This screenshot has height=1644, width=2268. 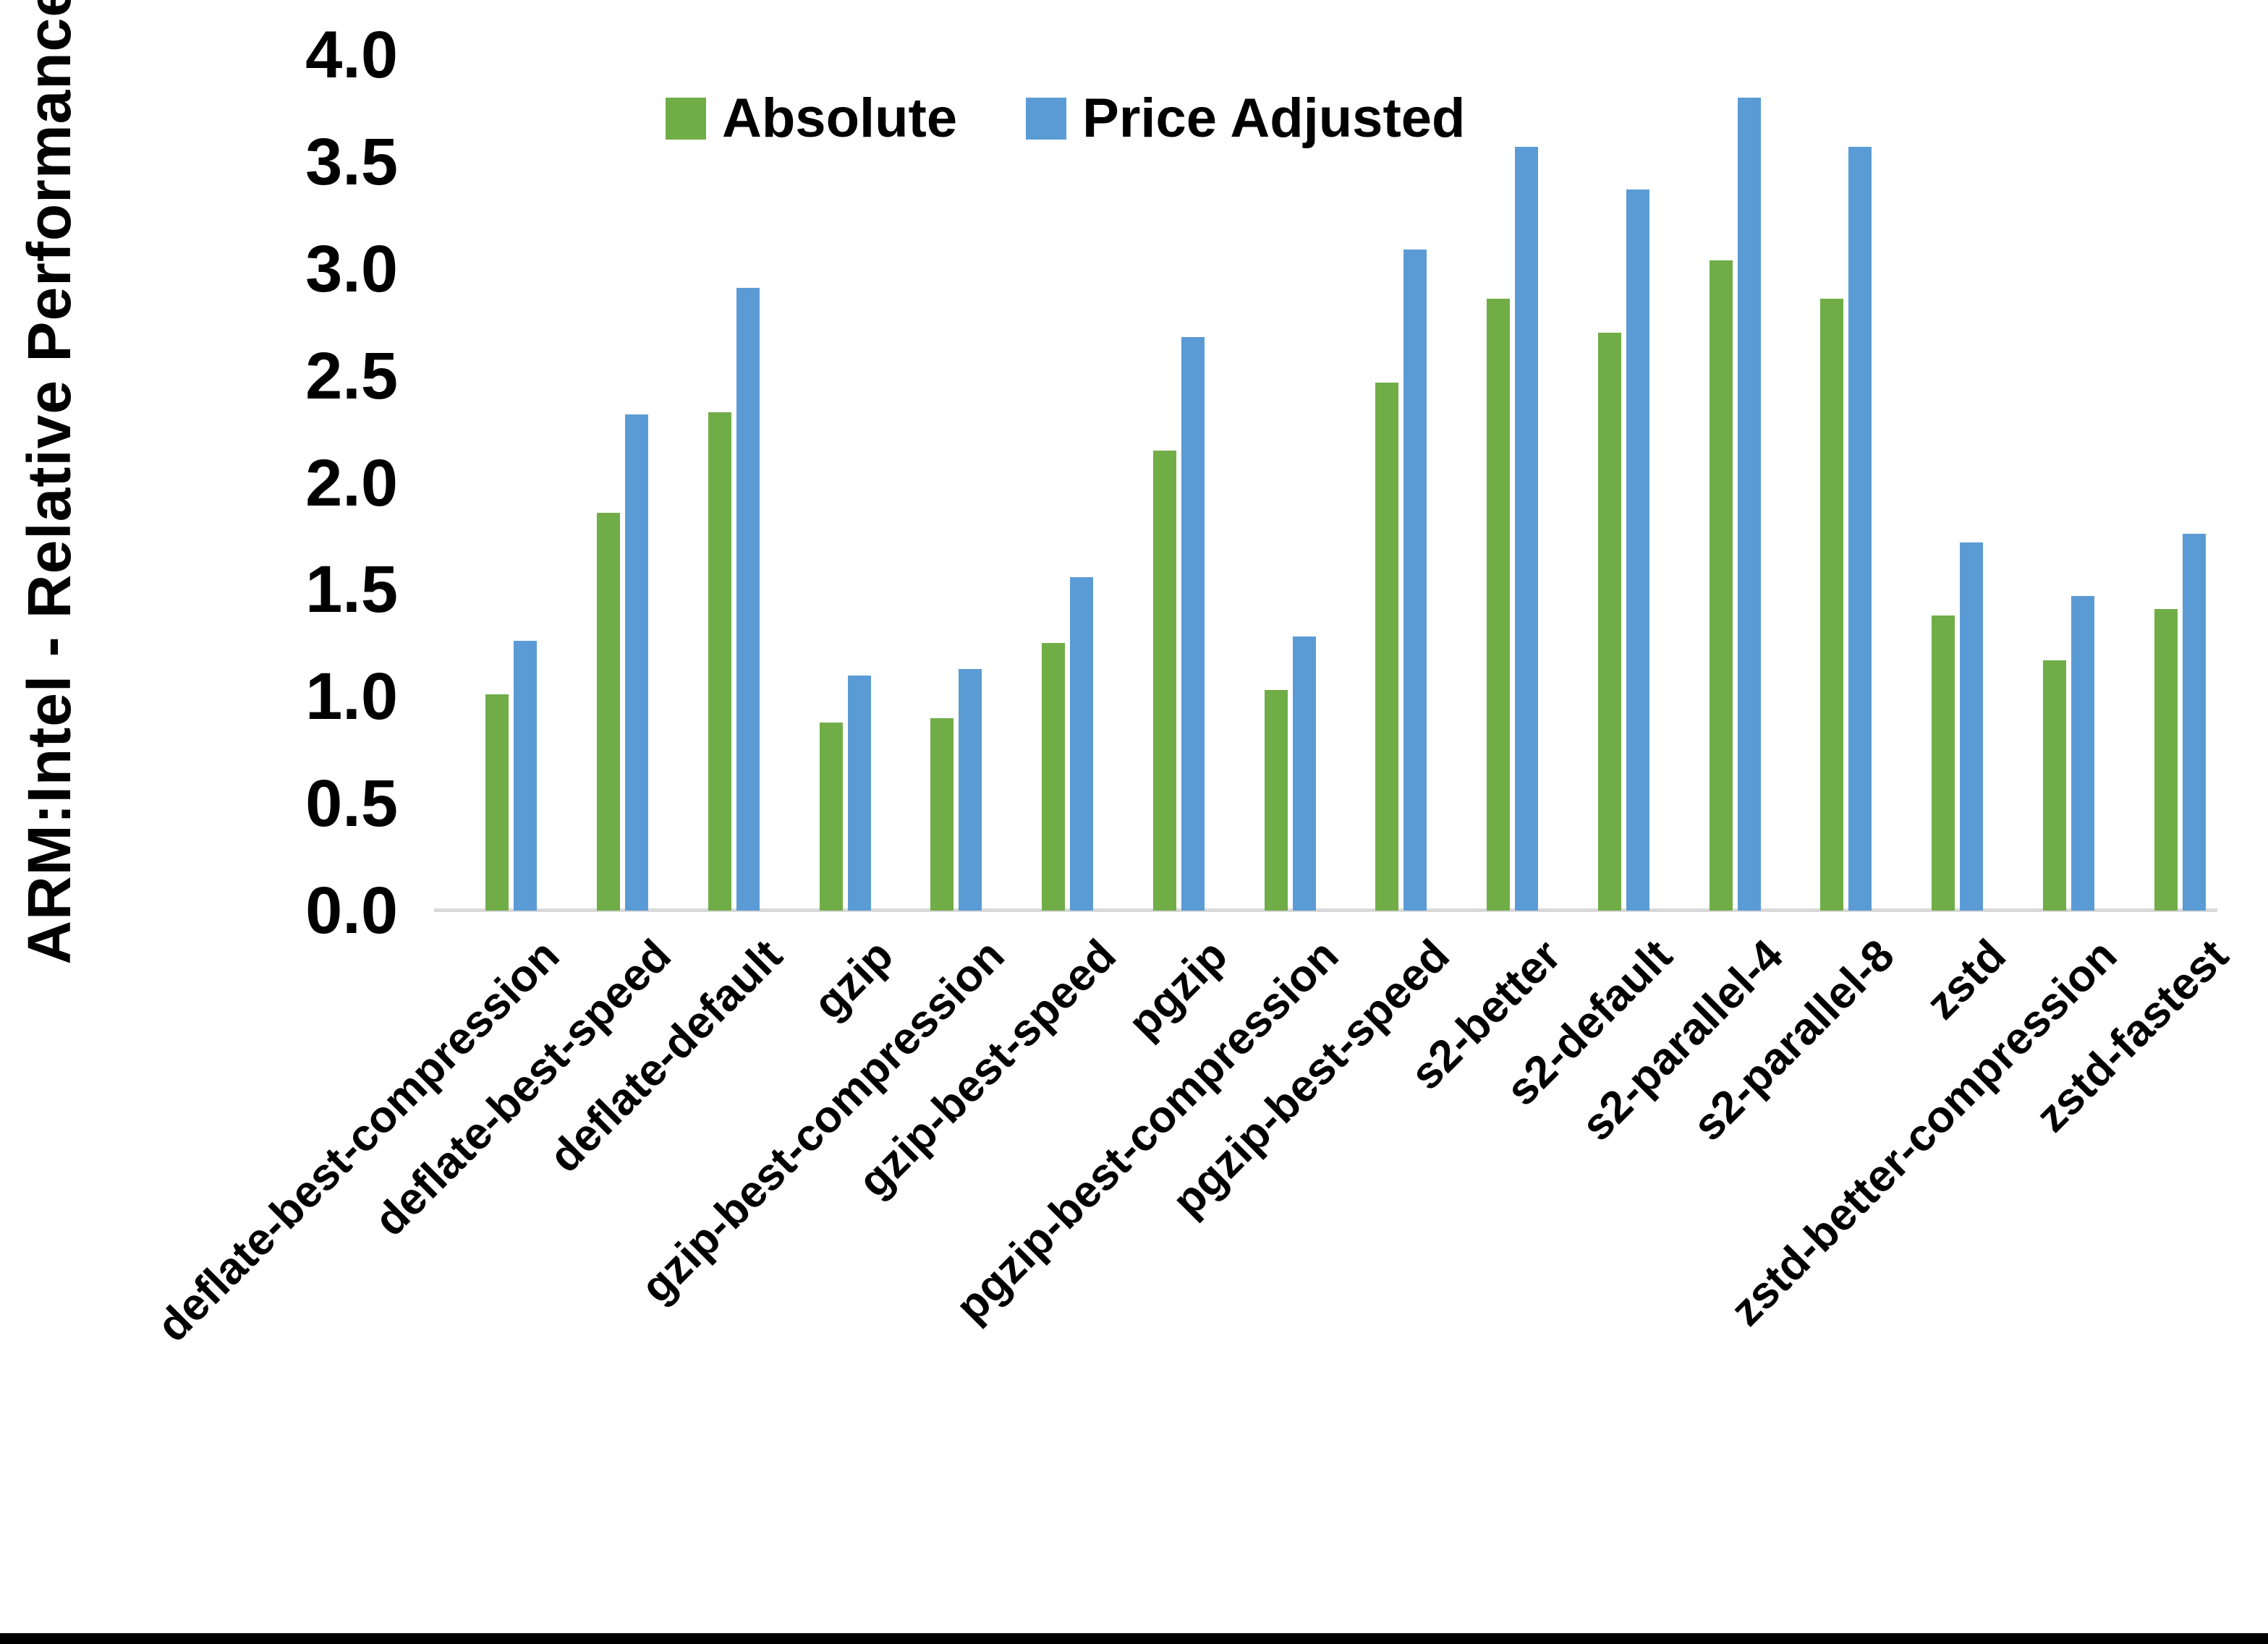 What do you see at coordinates (1588, 585) in the screenshot?
I see `bar-group: s2-default` at bounding box center [1588, 585].